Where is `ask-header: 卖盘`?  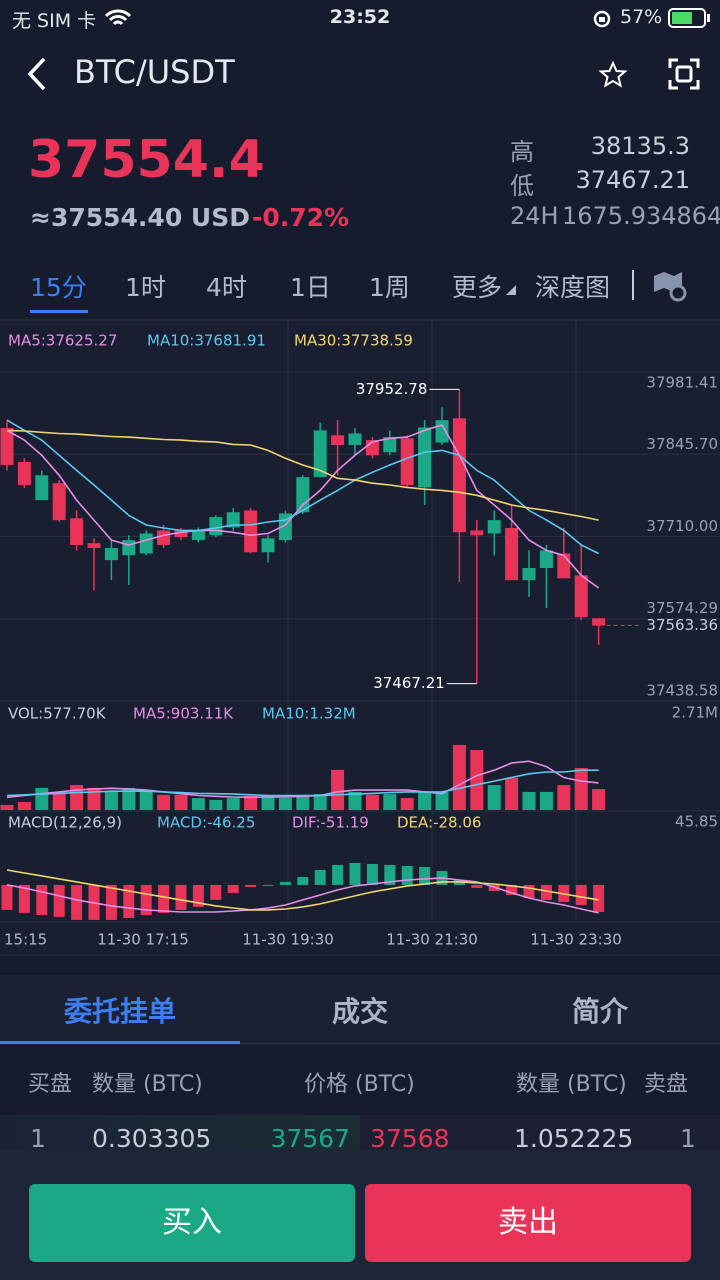 ask-header: 卖盘 is located at coordinates (666, 1084).